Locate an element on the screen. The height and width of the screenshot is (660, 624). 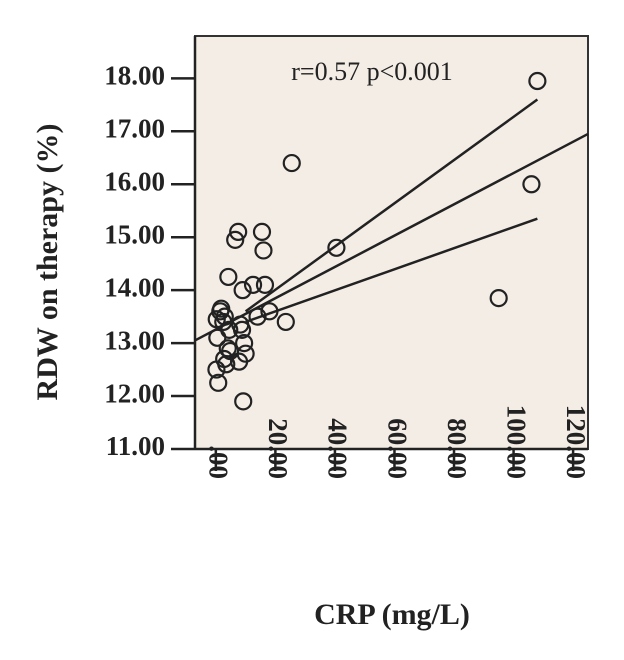
y-tick-label: 15.00 is located at coordinates (134, 234).